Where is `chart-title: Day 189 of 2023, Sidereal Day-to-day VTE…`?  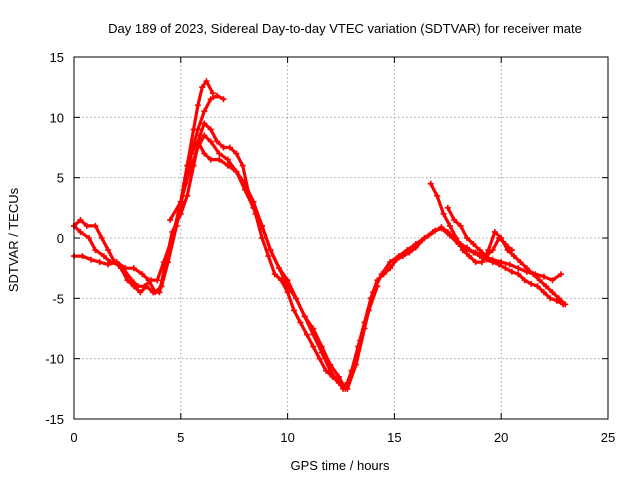
chart-title: Day 189 of 2023, Sidereal Day-to-day VTE… is located at coordinates (345, 28).